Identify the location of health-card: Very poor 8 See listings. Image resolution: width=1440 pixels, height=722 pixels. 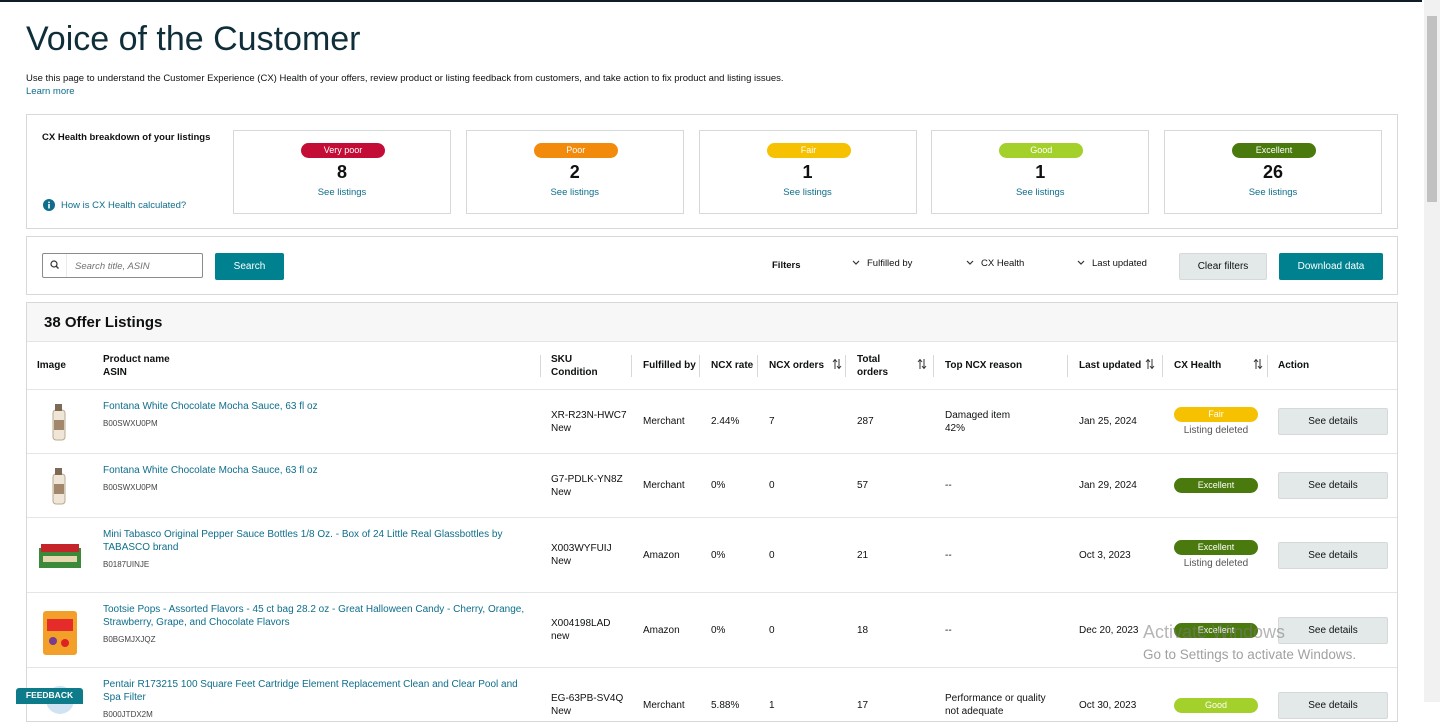
(342, 172).